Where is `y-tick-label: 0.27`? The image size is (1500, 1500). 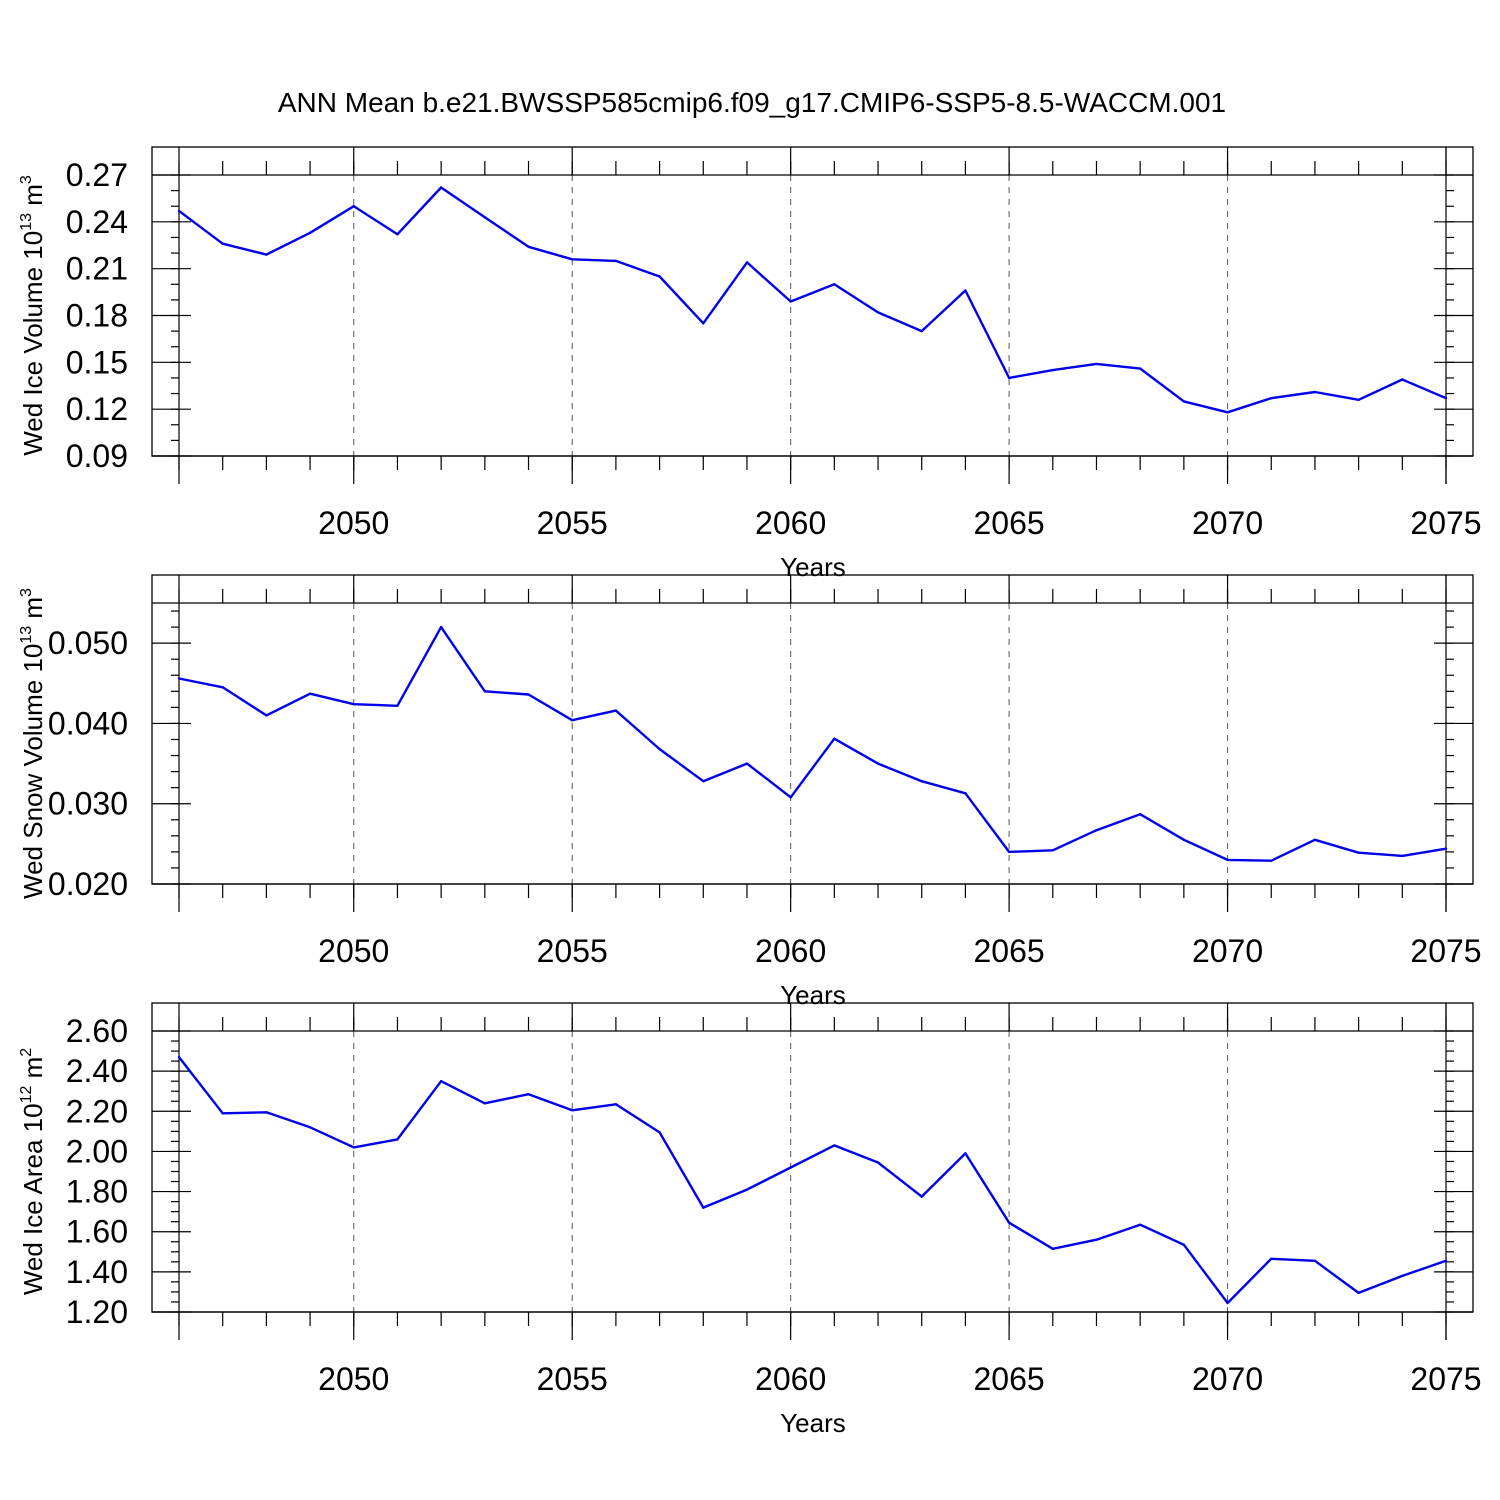
y-tick-label: 0.27 is located at coordinates (97, 175).